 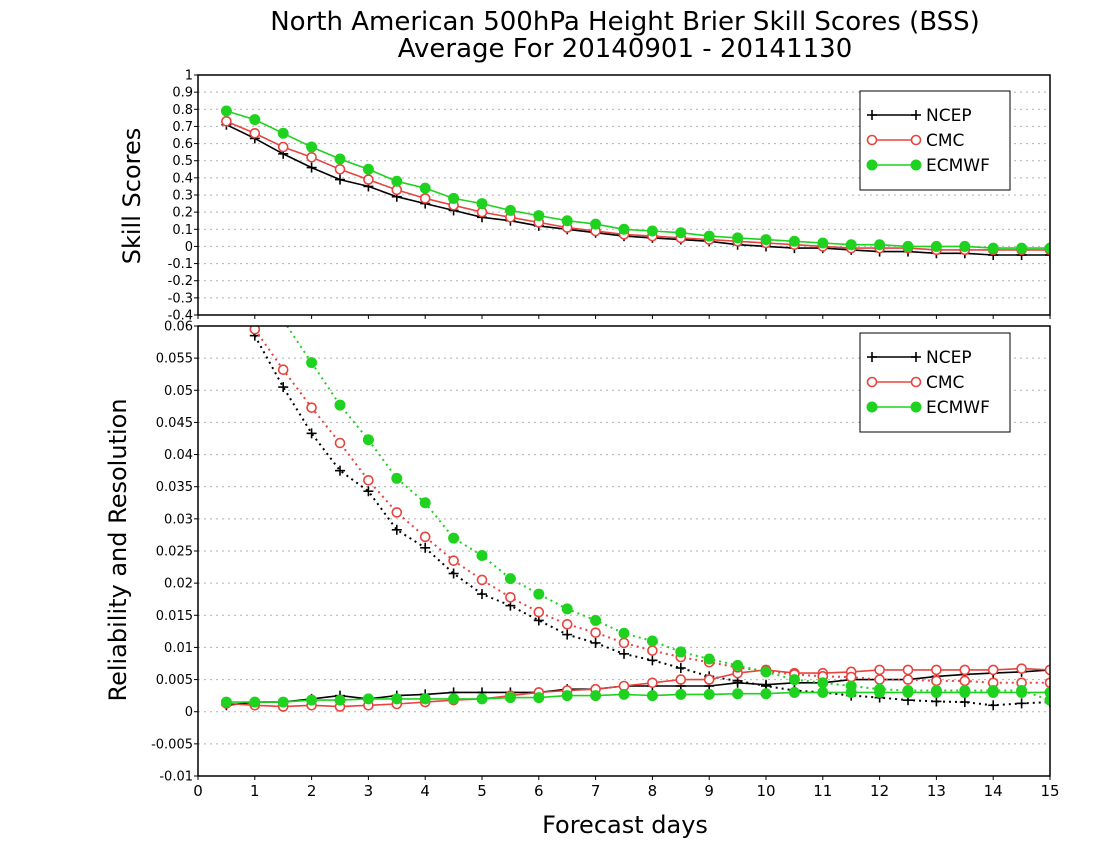 What do you see at coordinates (189, 76) in the screenshot?
I see `top-y-tick-label: 1` at bounding box center [189, 76].